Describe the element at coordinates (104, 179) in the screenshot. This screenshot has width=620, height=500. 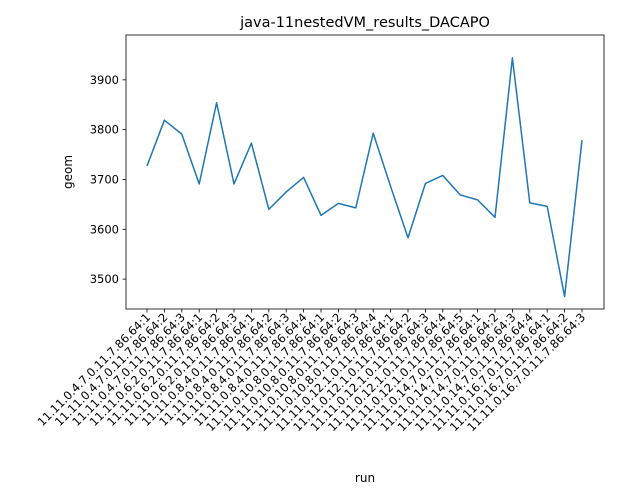
I see `y-tick-label: 3700` at that location.